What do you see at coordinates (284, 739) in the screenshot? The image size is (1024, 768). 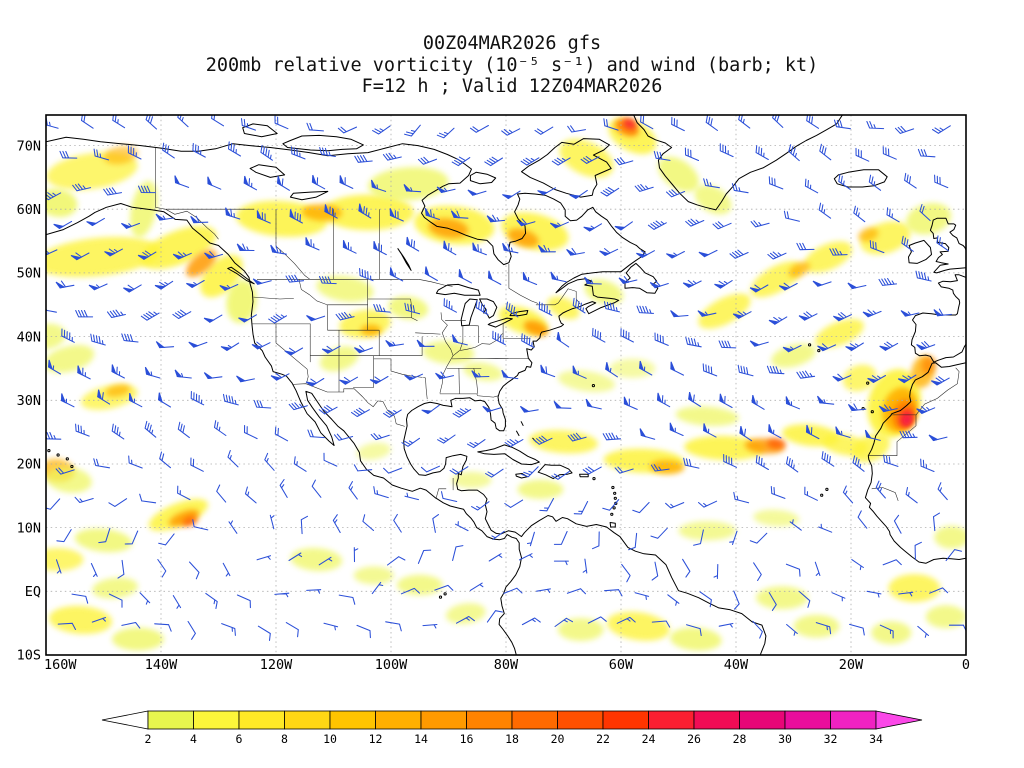 I see `svg-text: 8` at bounding box center [284, 739].